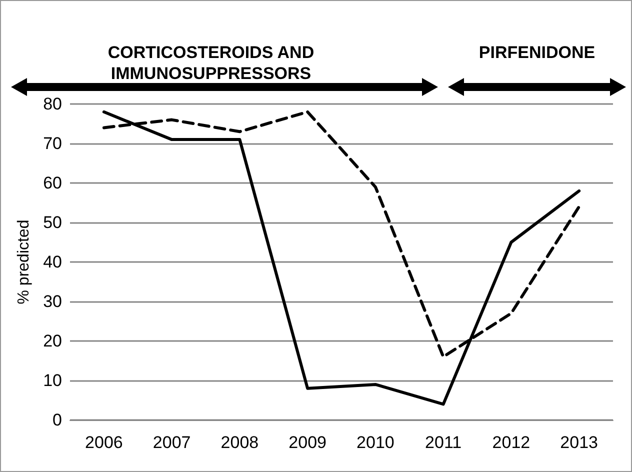  Describe the element at coordinates (211, 63) in the screenshot. I see `text: CORTICOSTEROIDS AND IMMUNOSUPPRESSORS` at that location.